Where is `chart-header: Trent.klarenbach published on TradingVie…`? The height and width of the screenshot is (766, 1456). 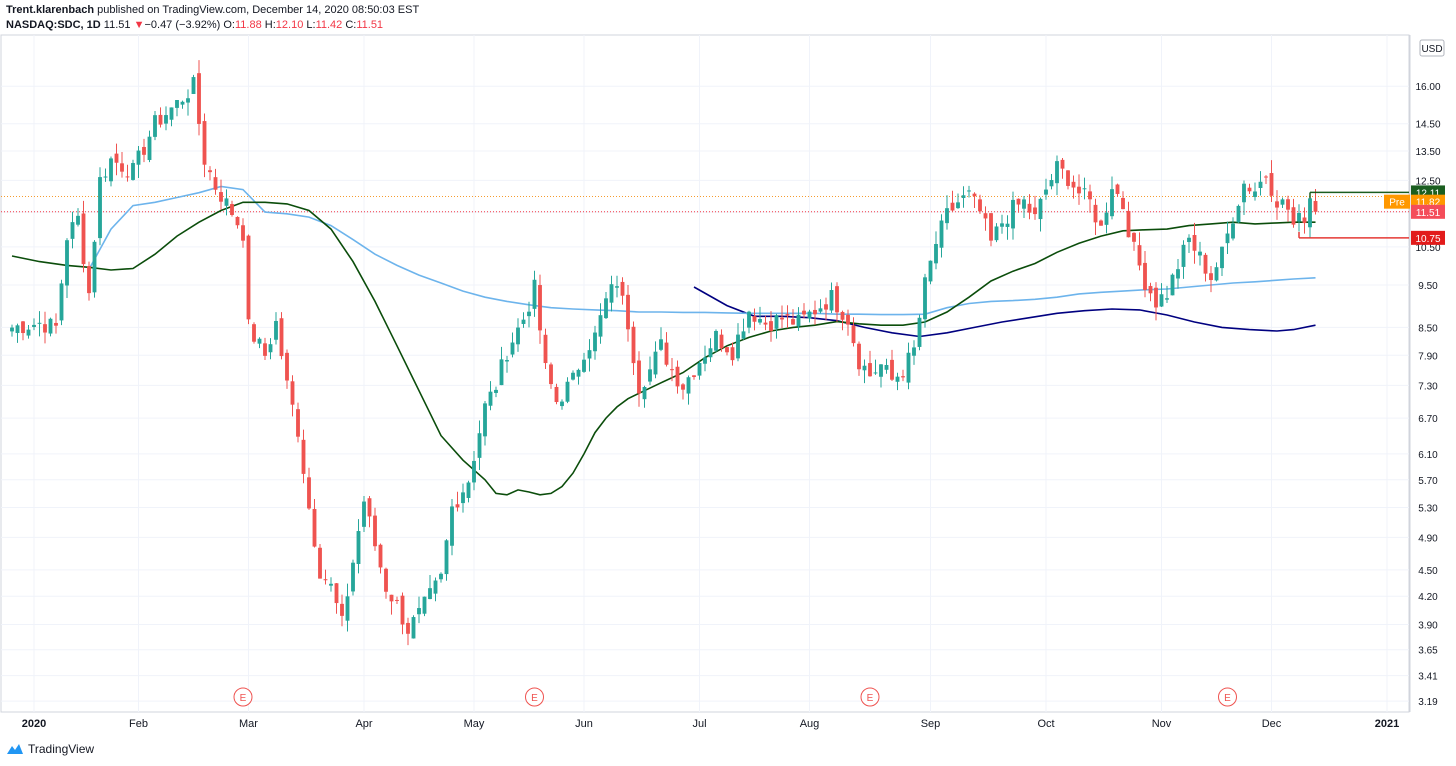
chart-header: Trent.klarenbach published on TradingVie… is located at coordinates (212, 18).